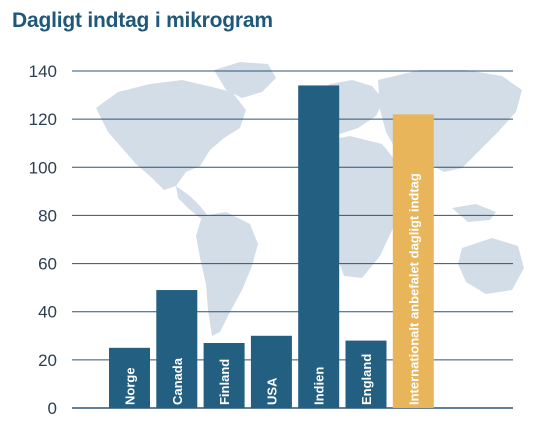 The image size is (550, 428). I want to click on bar-label-finland: Finland, so click(224, 382).